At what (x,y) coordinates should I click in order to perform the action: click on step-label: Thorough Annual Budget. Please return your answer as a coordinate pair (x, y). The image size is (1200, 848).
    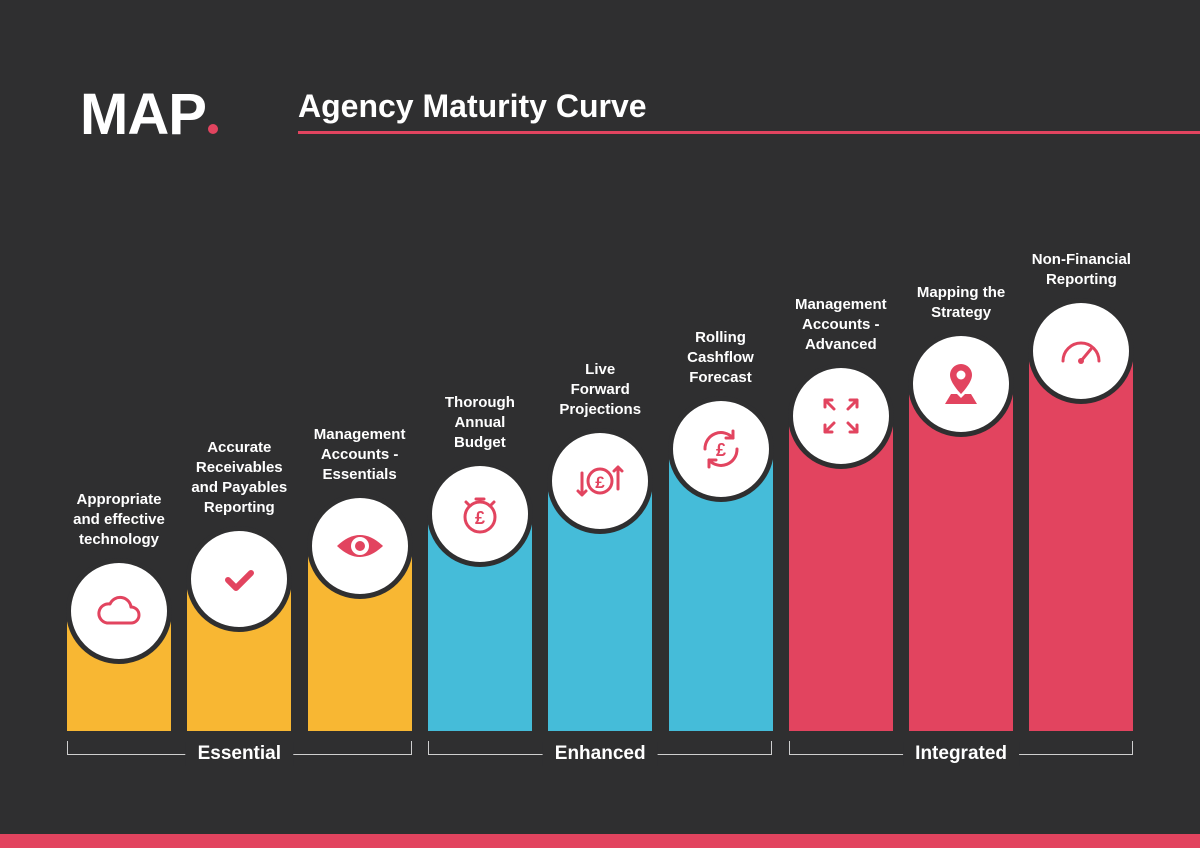
    Looking at the image, I should click on (479, 422).